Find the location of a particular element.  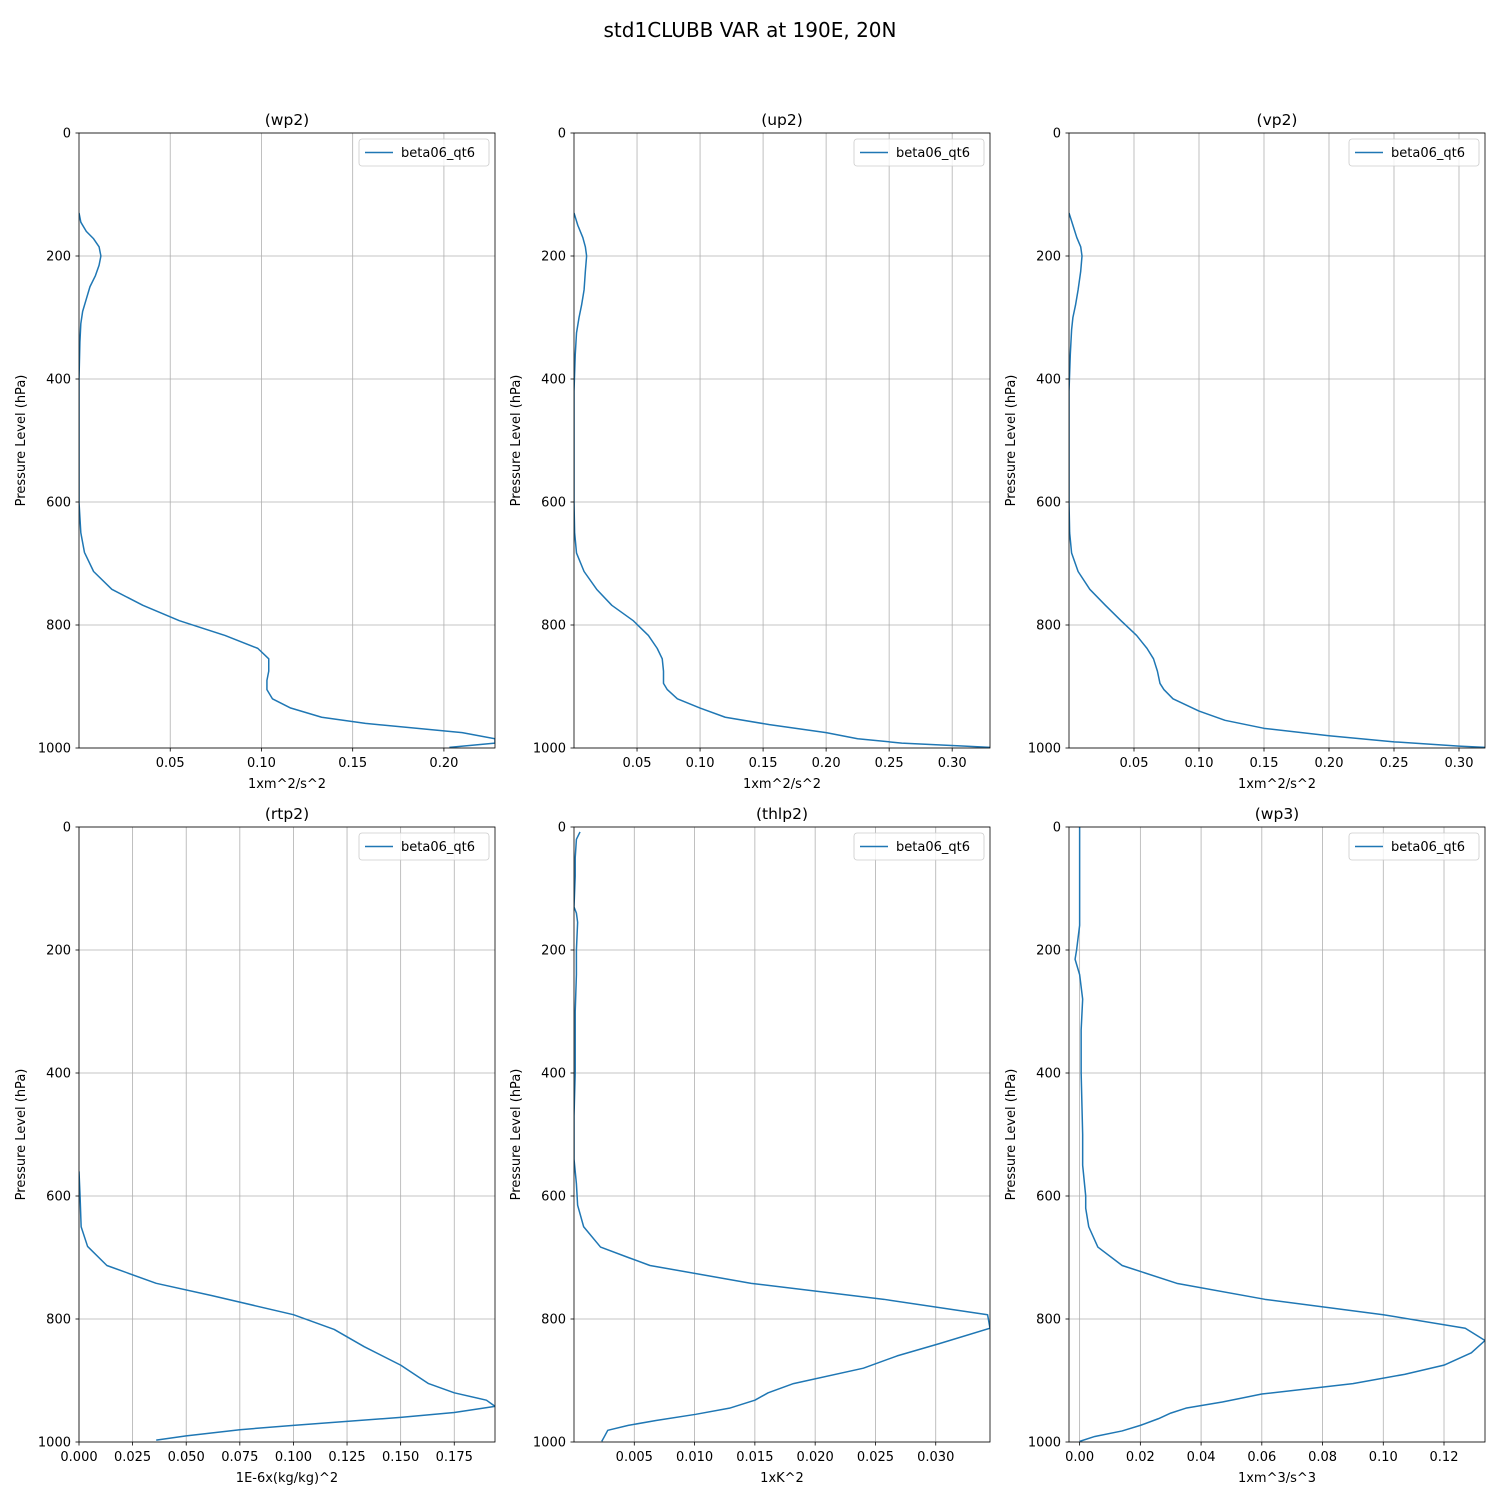

x-tick-label: 0.005 is located at coordinates (634, 1457).